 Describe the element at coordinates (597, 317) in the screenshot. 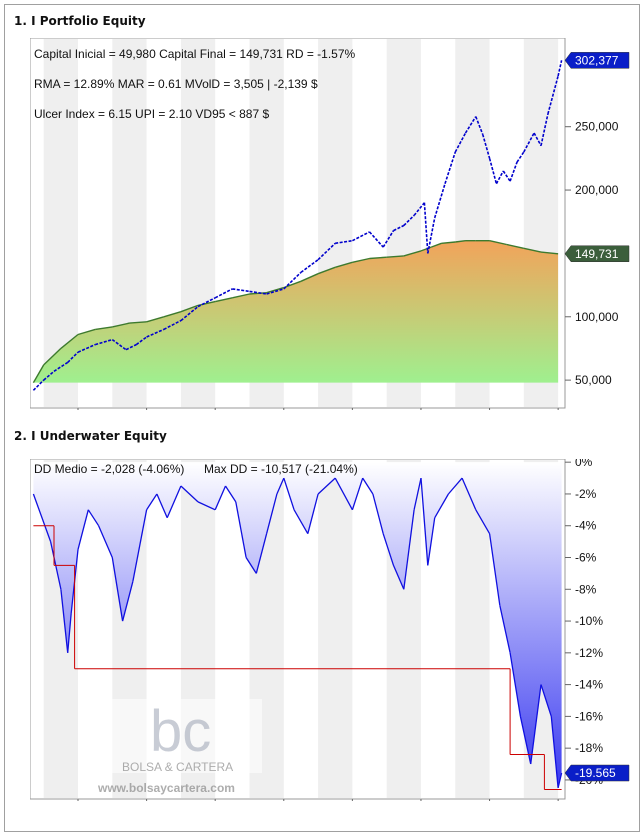

I see `y-tick-label: 100,000` at that location.